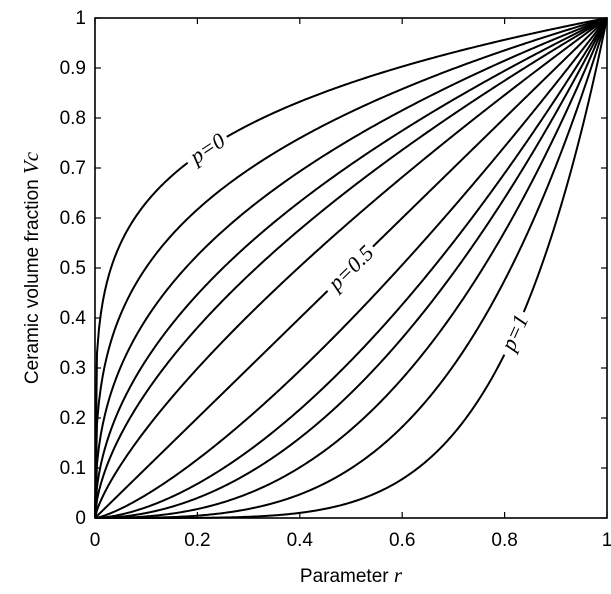 This screenshot has height=594, width=611. I want to click on y-tick-label: 0, so click(80, 518).